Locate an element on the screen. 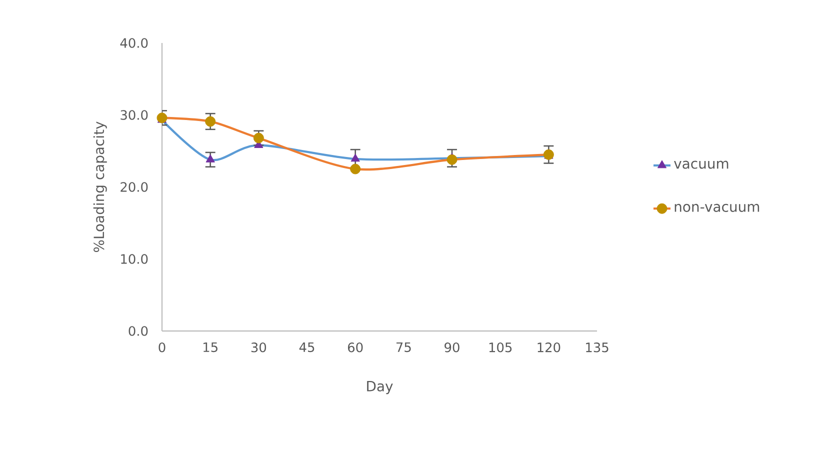 This screenshot has width=834, height=466. y-axis-title: %Loading capacity is located at coordinates (100, 187).